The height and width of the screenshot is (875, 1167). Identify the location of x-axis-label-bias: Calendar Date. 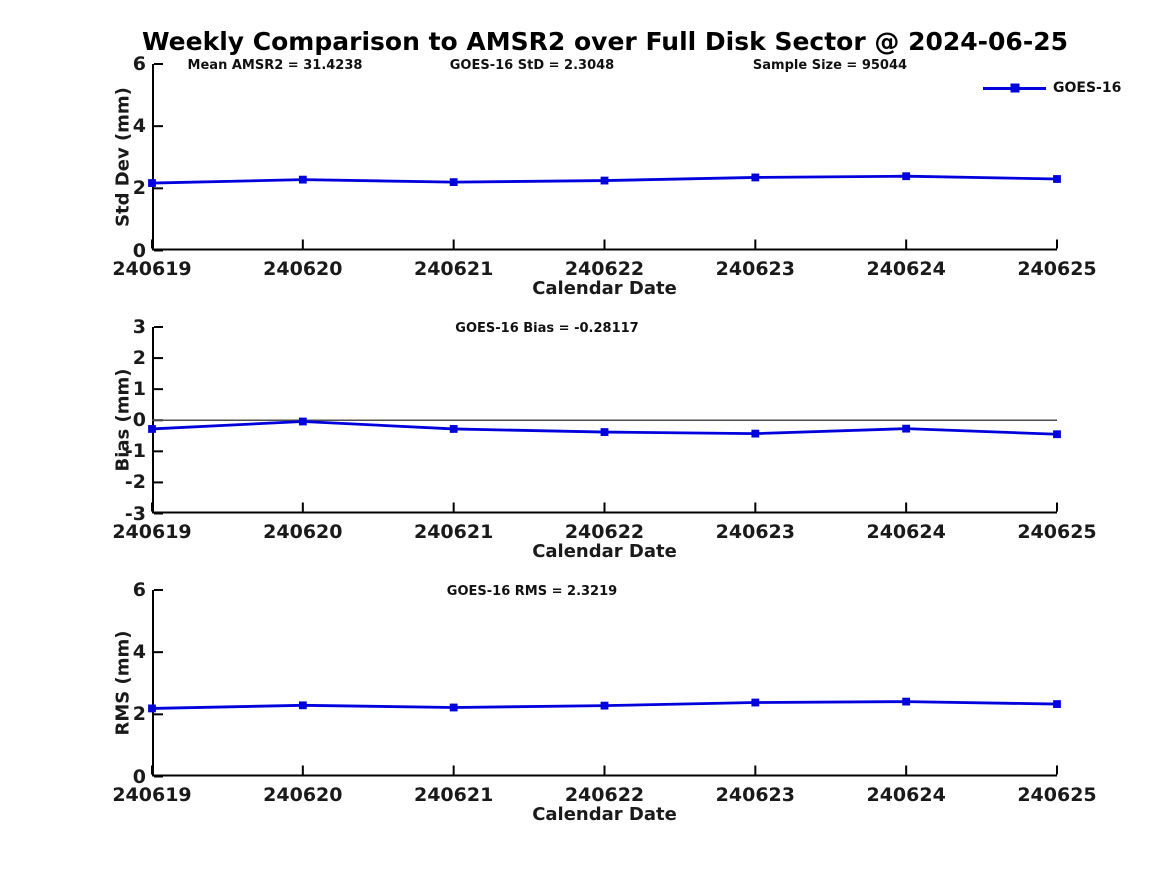
(604, 551).